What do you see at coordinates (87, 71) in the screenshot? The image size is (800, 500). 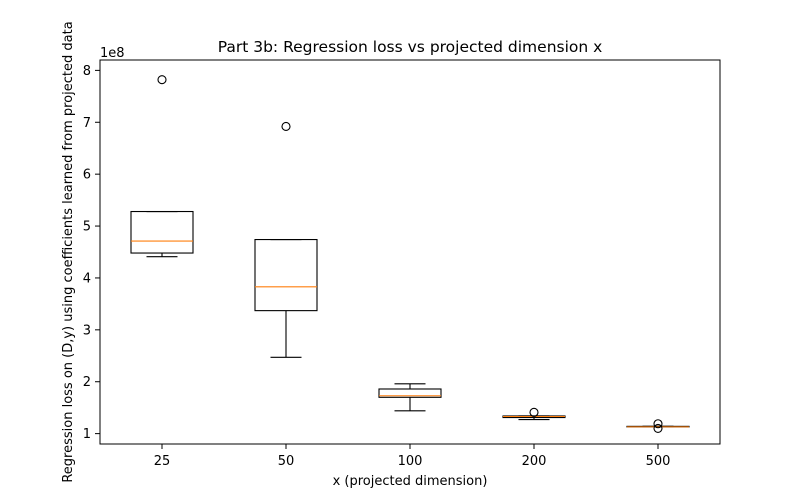 I see `y-tick-label: 8` at bounding box center [87, 71].